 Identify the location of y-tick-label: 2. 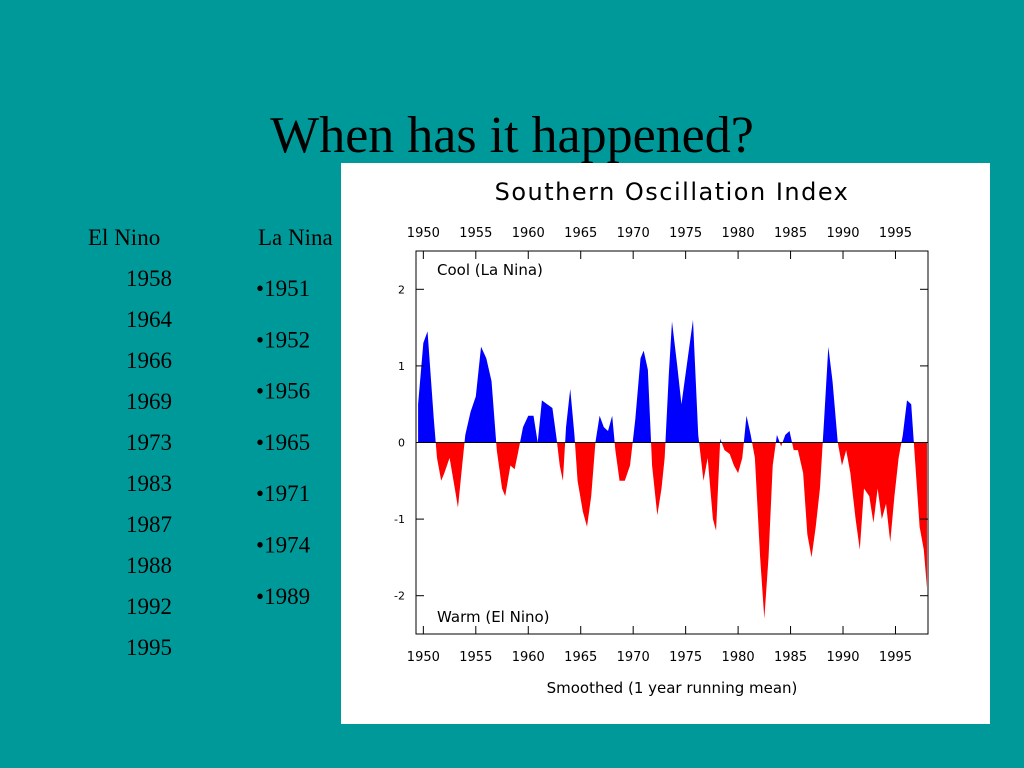
(401, 289).